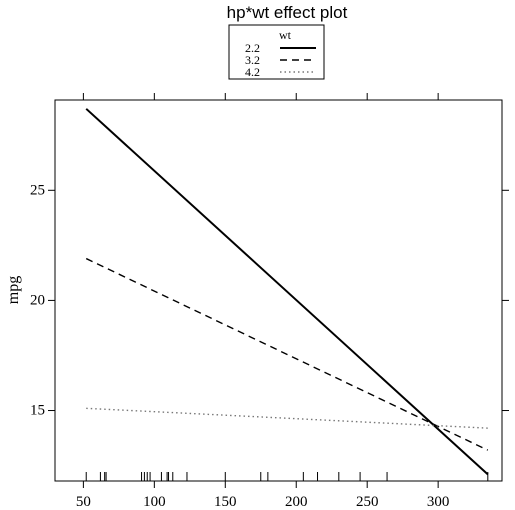 The height and width of the screenshot is (510, 515). What do you see at coordinates (252, 48) in the screenshot?
I see `legend-label: 2.2` at bounding box center [252, 48].